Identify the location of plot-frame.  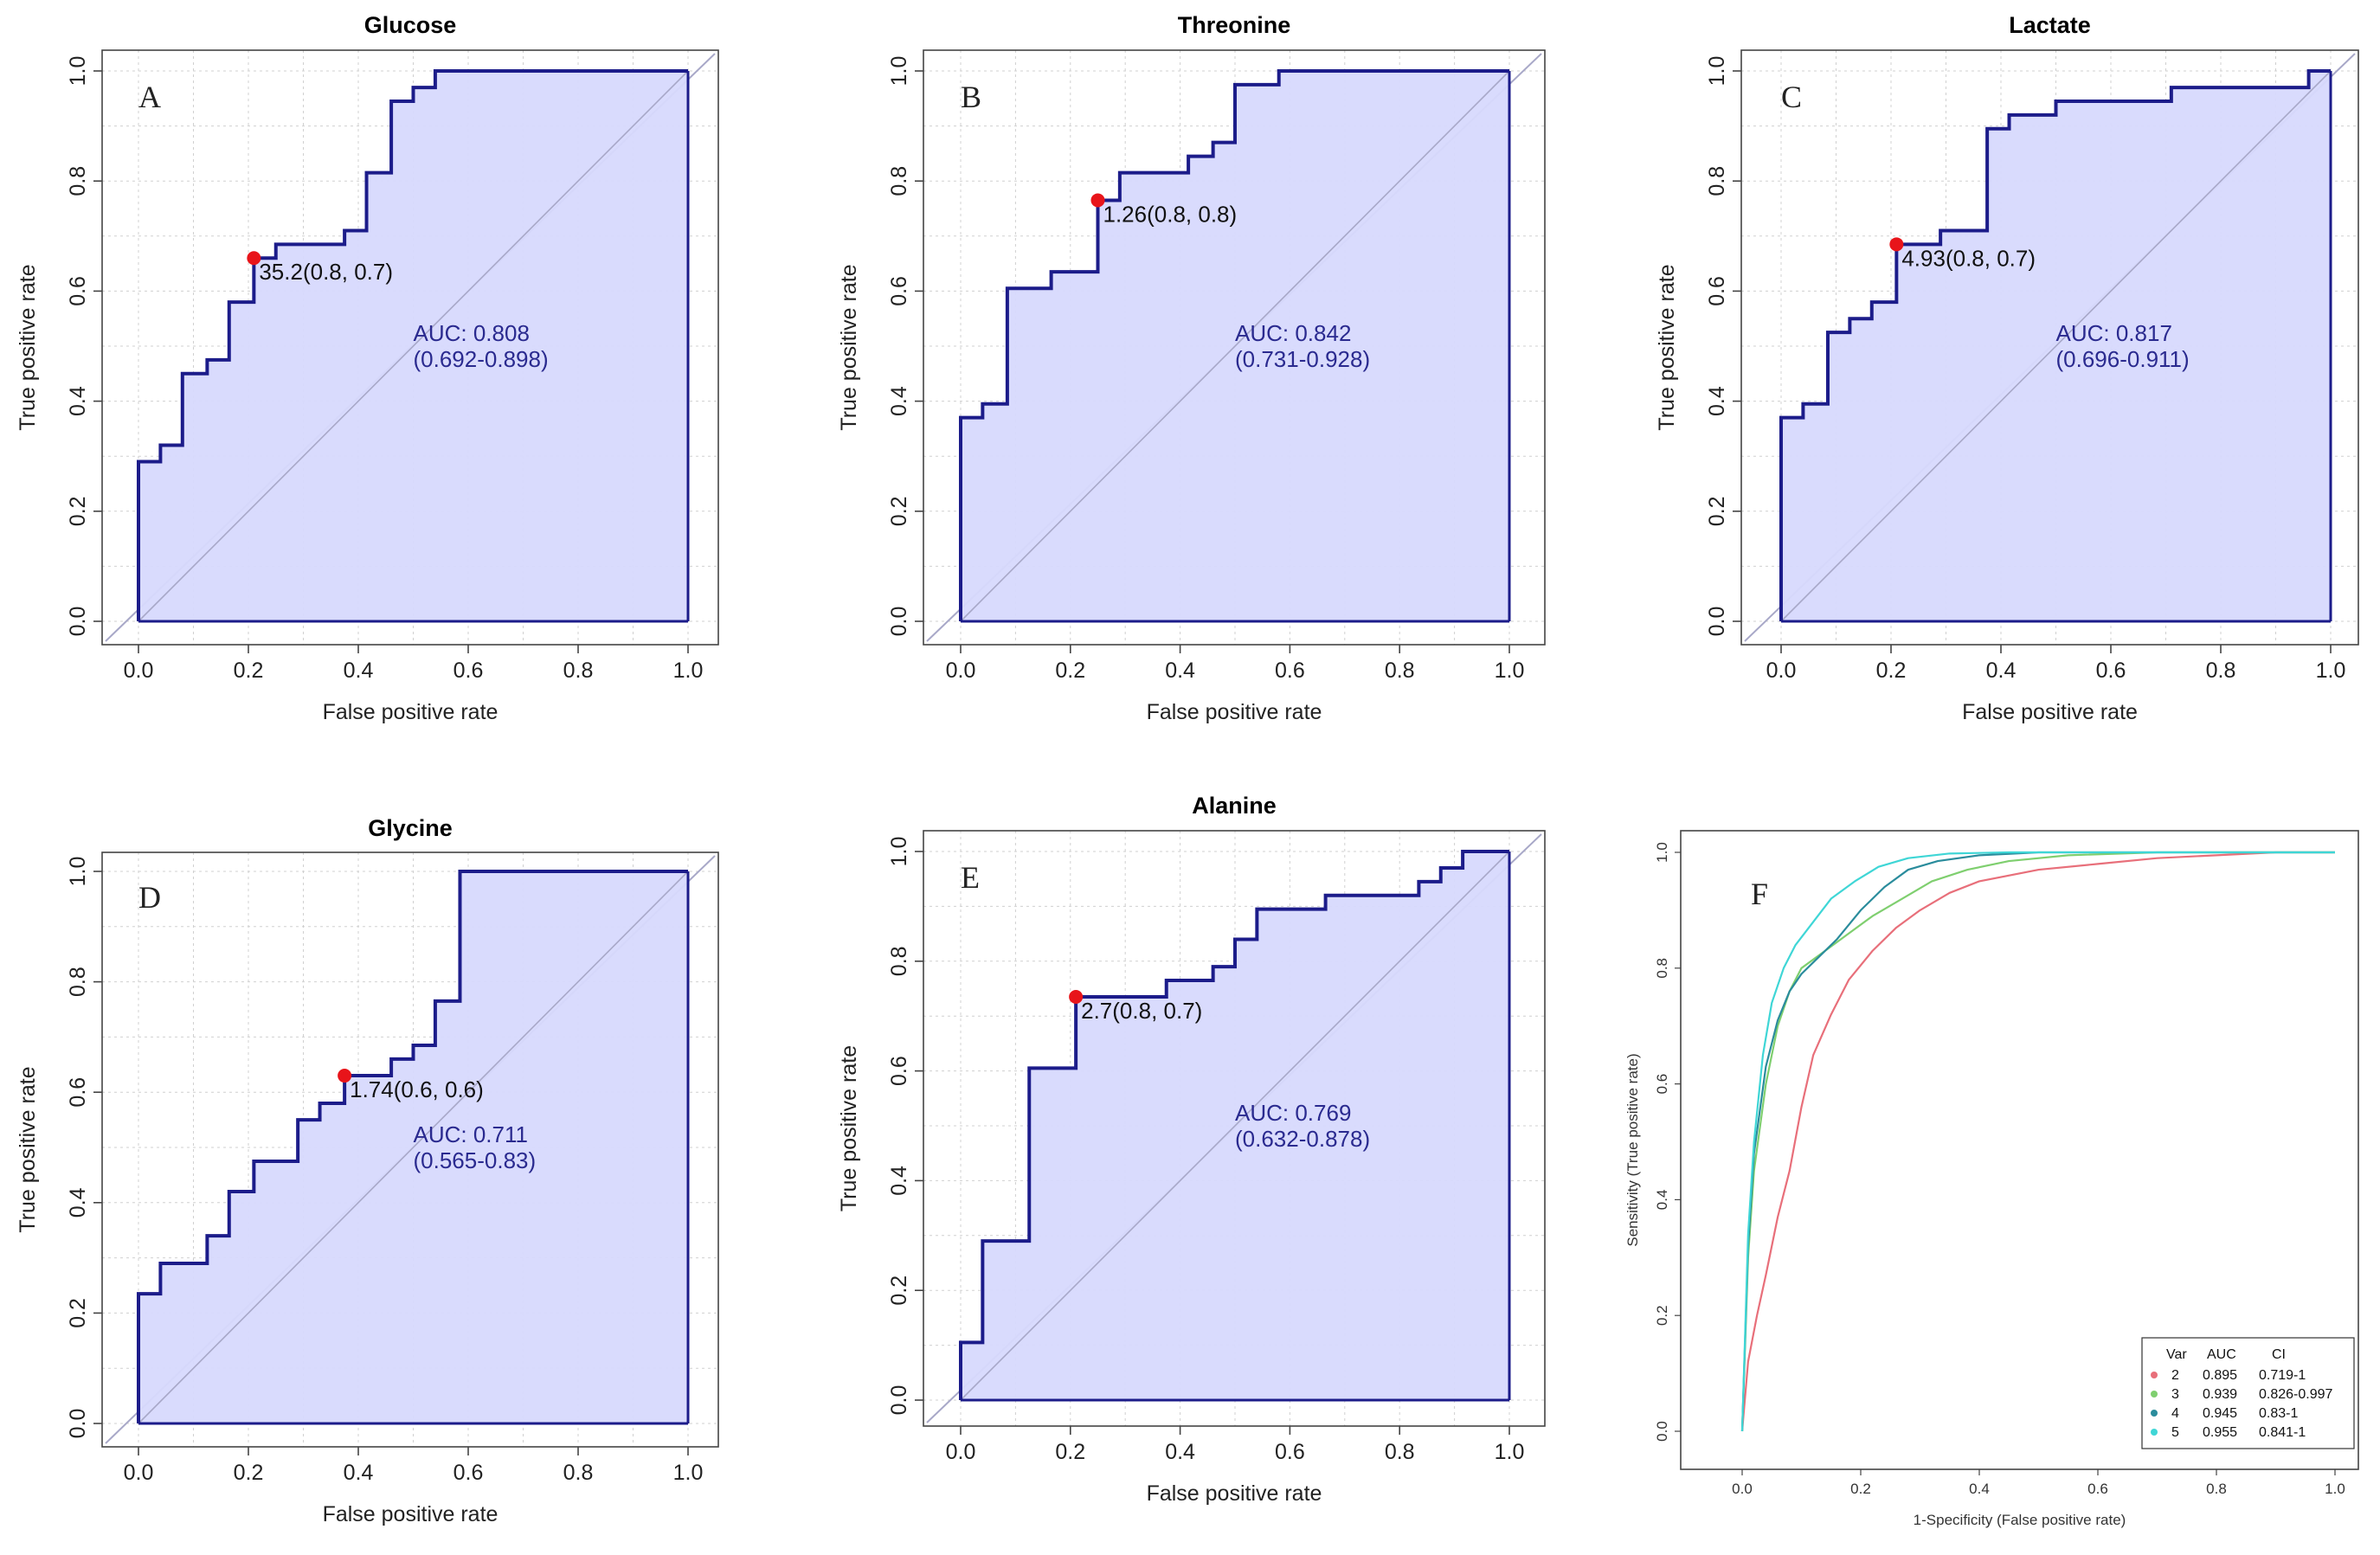
(2049, 347).